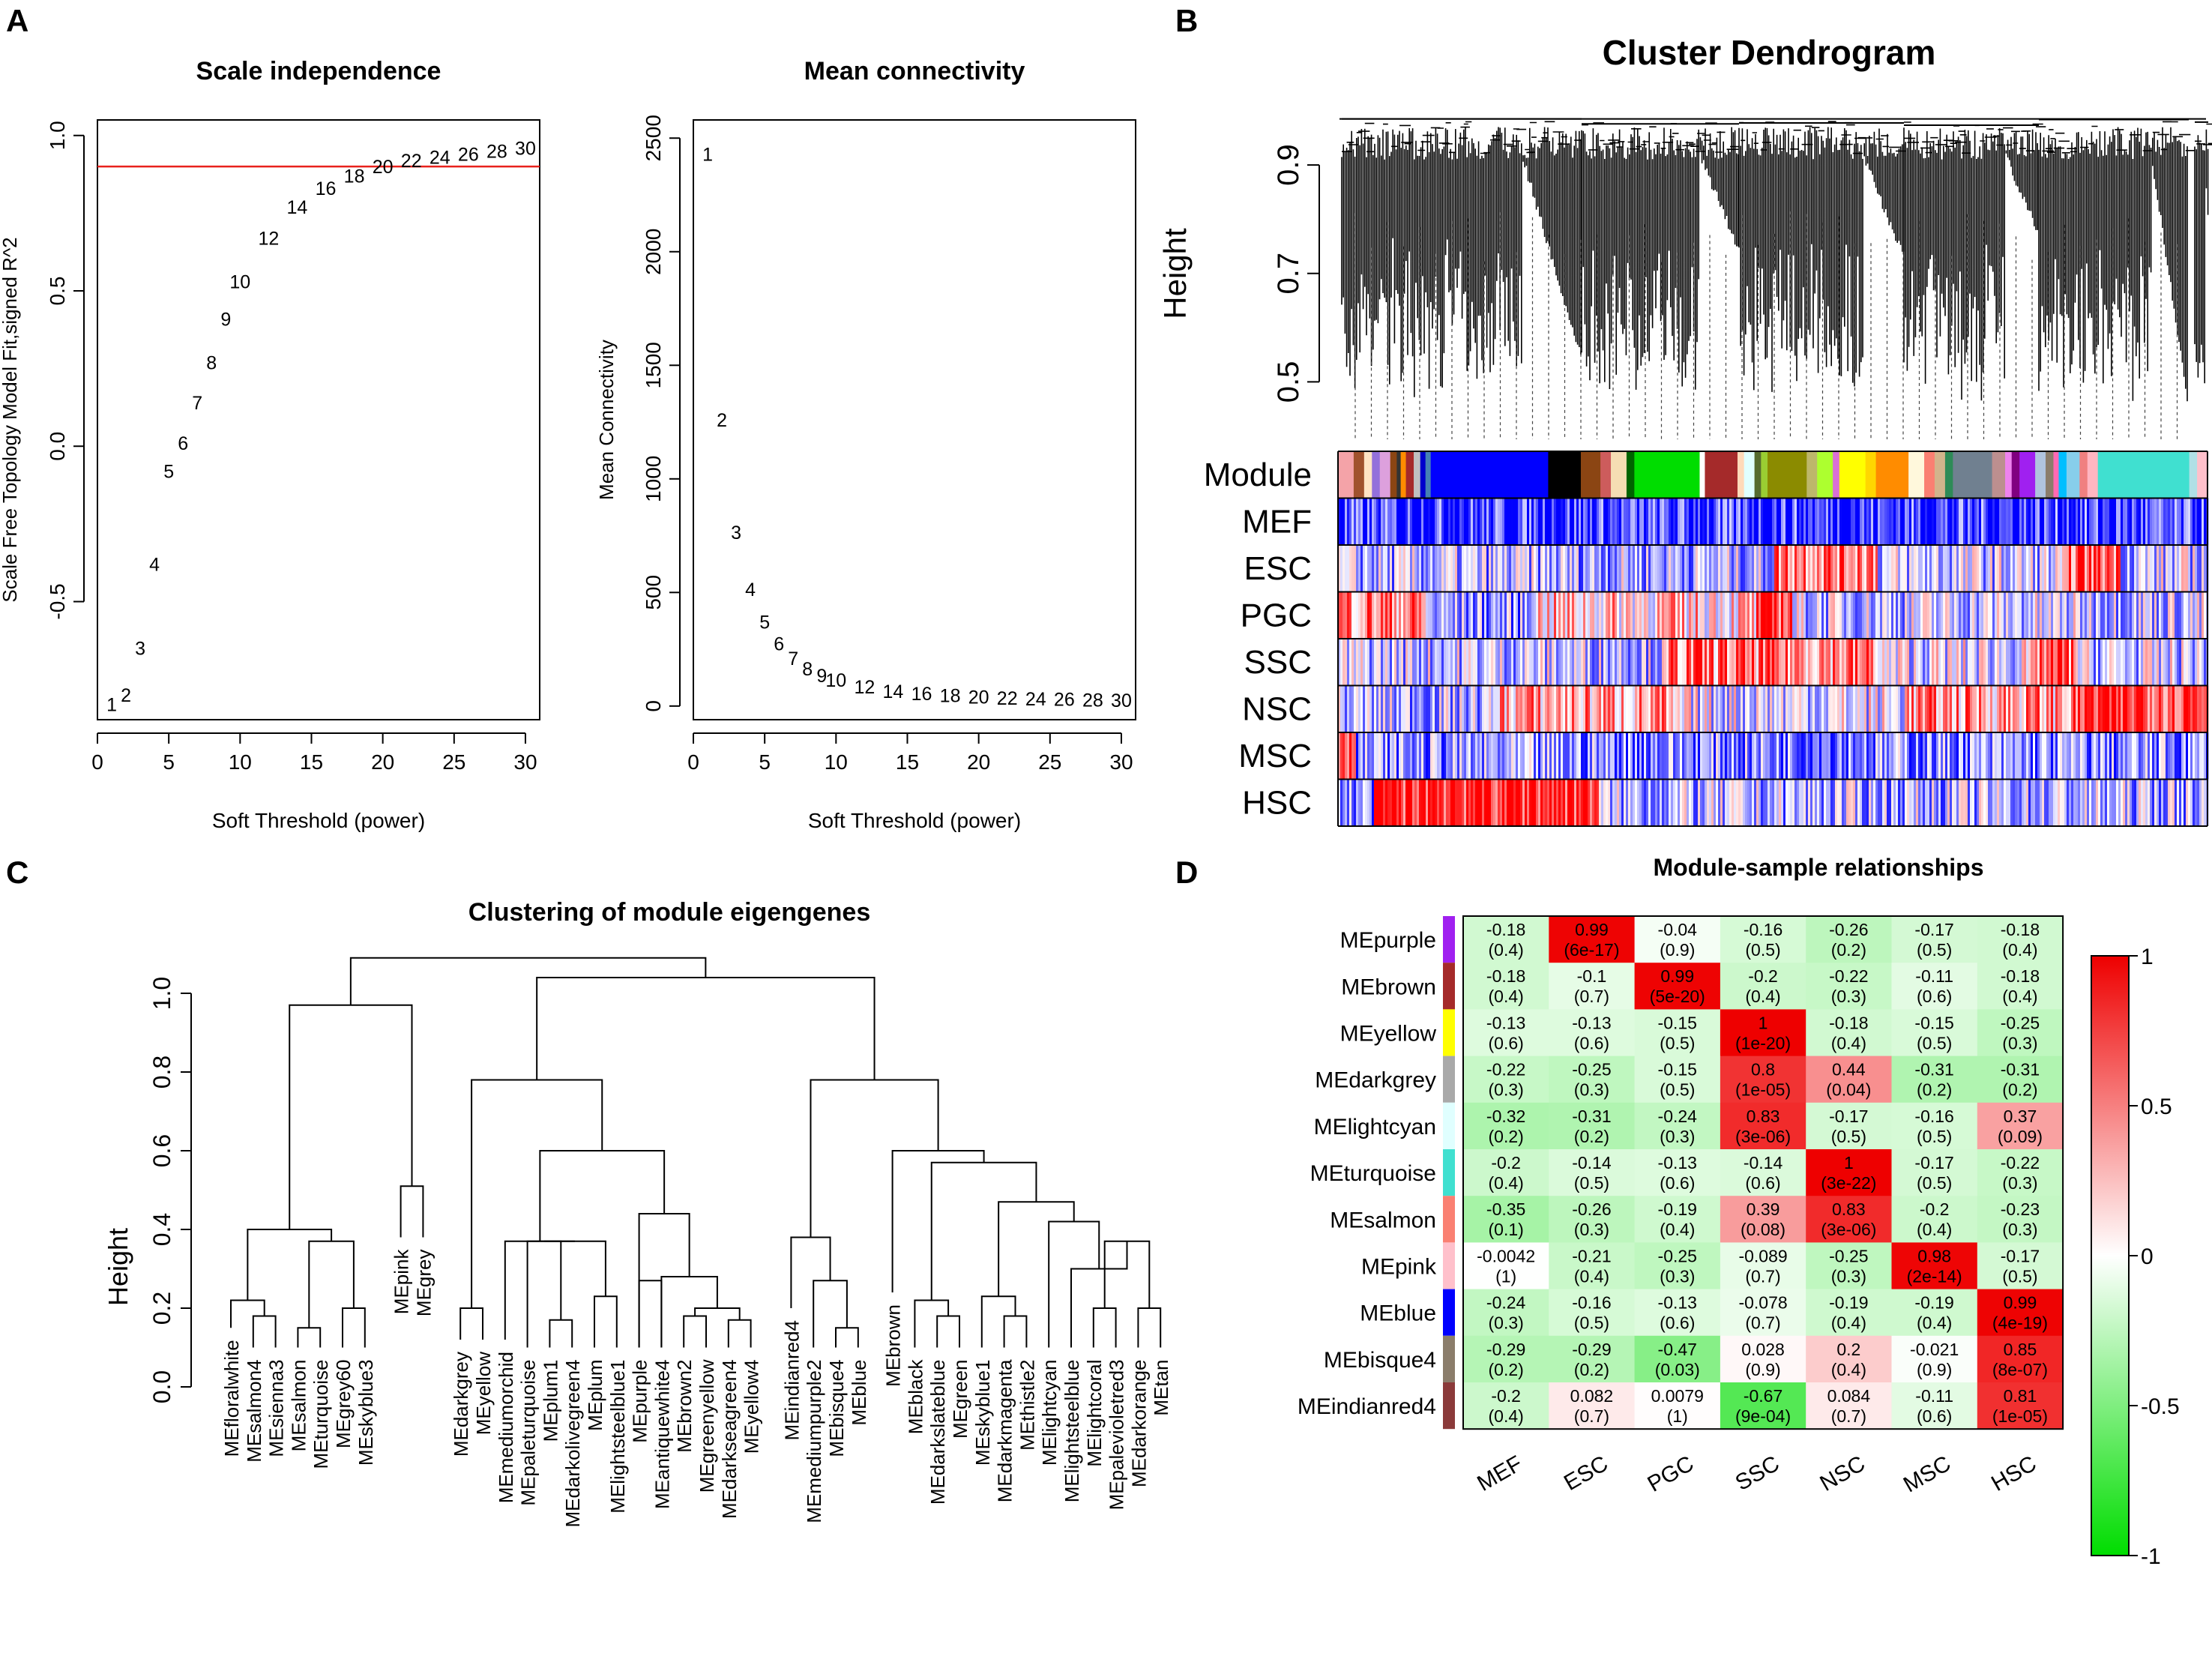 The height and width of the screenshot is (1662, 2212). I want to click on row-label: MEdarkgrey, so click(1375, 1080).